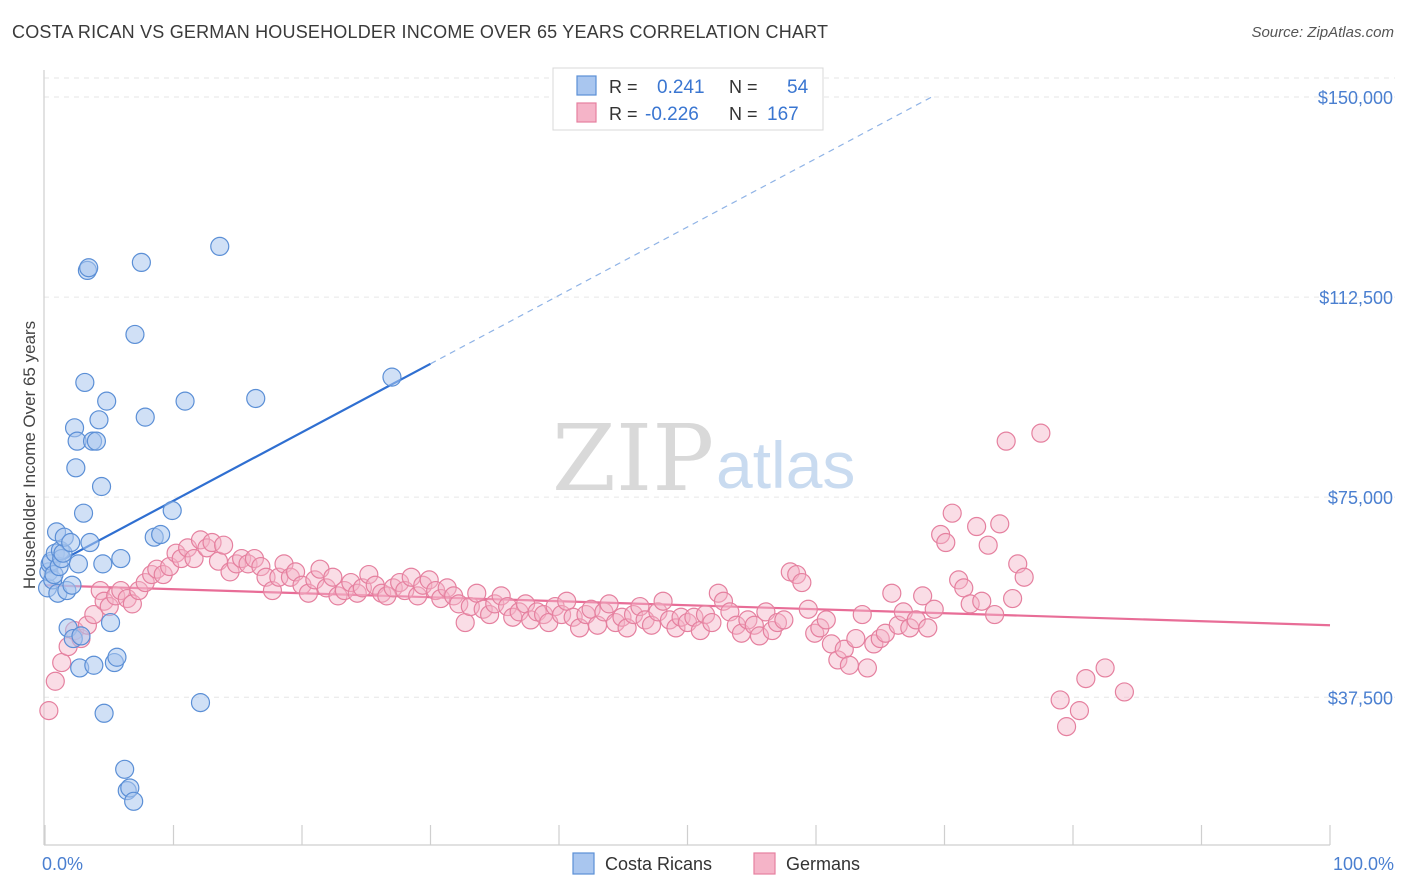 Image resolution: width=1406 pixels, height=892 pixels. I want to click on legend-r-value: 0.241, so click(681, 87).